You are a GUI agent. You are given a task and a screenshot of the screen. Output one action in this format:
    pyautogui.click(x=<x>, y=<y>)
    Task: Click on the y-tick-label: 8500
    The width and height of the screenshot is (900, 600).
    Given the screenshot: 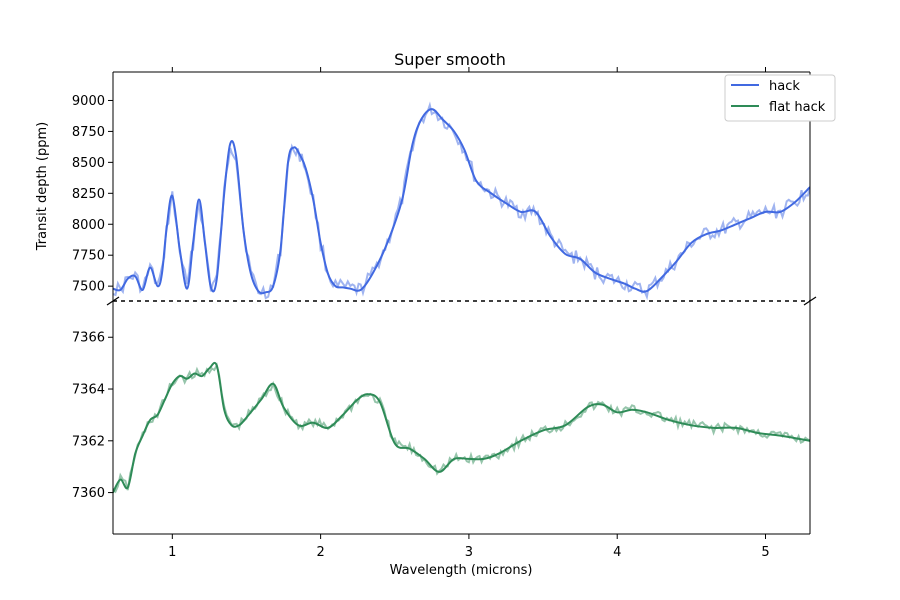 What is the action you would take?
    pyautogui.click(x=88, y=163)
    